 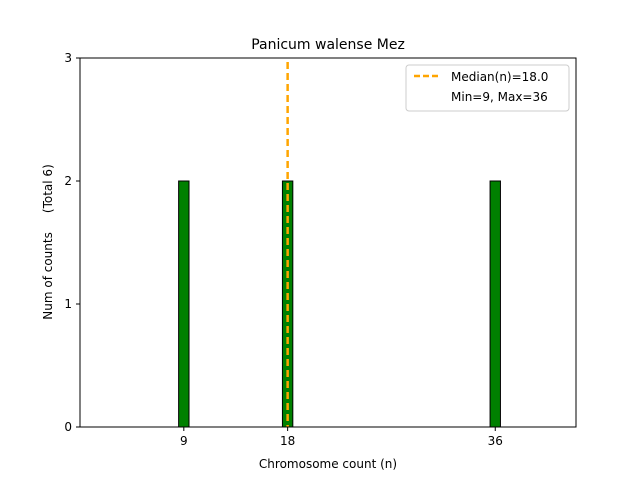 I want to click on x-tick-label: 36, so click(x=495, y=441).